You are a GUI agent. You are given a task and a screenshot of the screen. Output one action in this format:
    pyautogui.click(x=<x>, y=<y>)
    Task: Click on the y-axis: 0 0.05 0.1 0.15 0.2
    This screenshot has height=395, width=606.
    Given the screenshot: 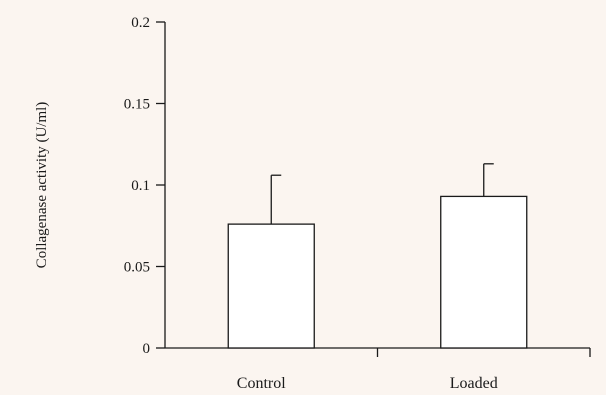 What is the action you would take?
    pyautogui.click(x=145, y=186)
    